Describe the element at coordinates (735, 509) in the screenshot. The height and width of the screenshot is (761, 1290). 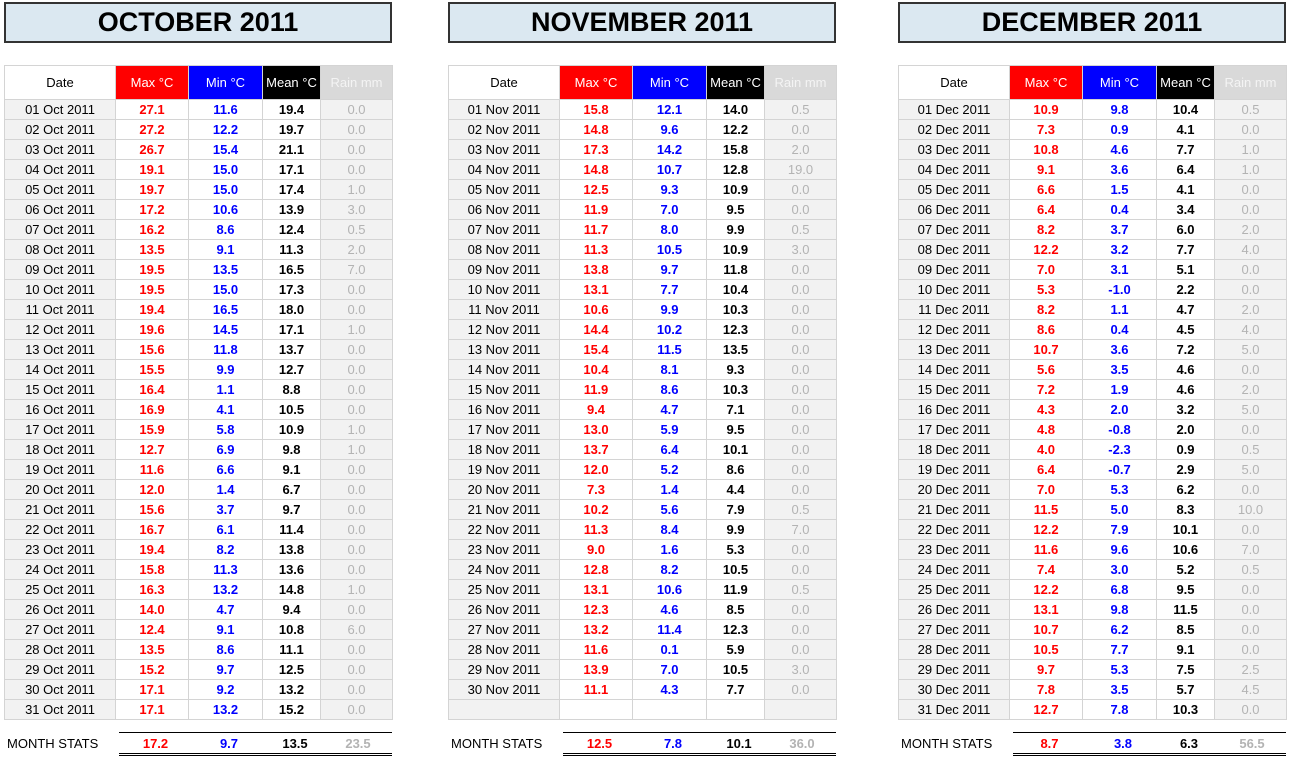
I see `cell-mean: 7.9` at that location.